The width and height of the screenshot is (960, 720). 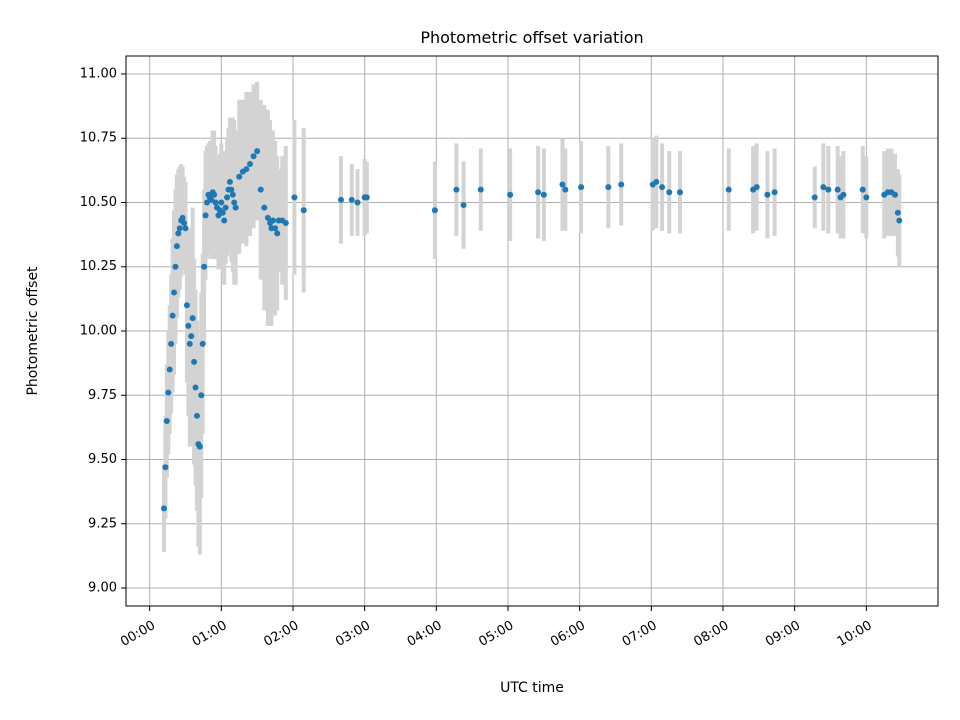 I want to click on chart-title: Photometric offset variation, so click(x=531, y=37).